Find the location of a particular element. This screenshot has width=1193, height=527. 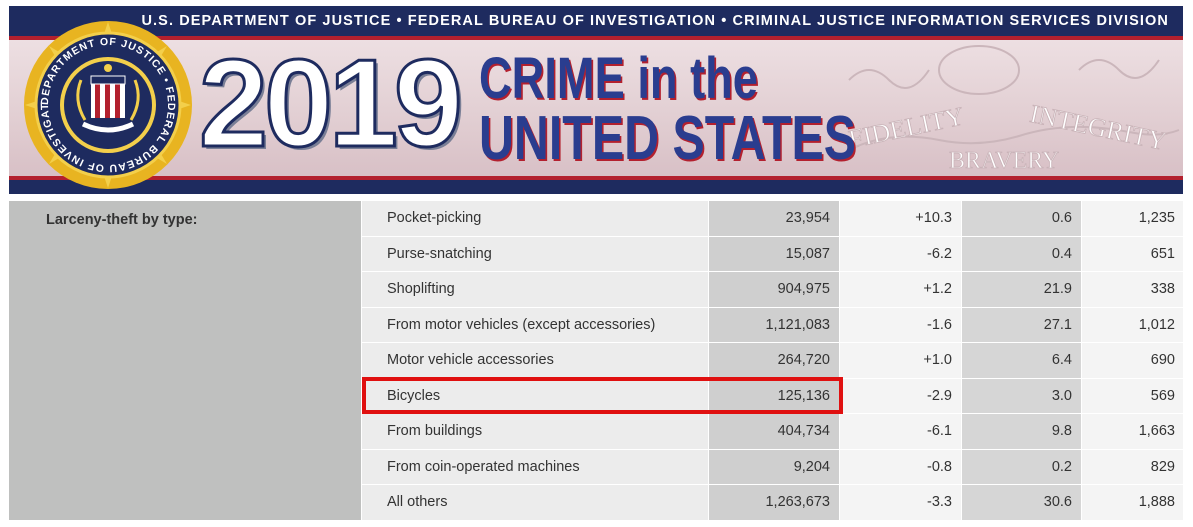

report-title: CRIME in the UNITED STATES is located at coordinates (667, 110).